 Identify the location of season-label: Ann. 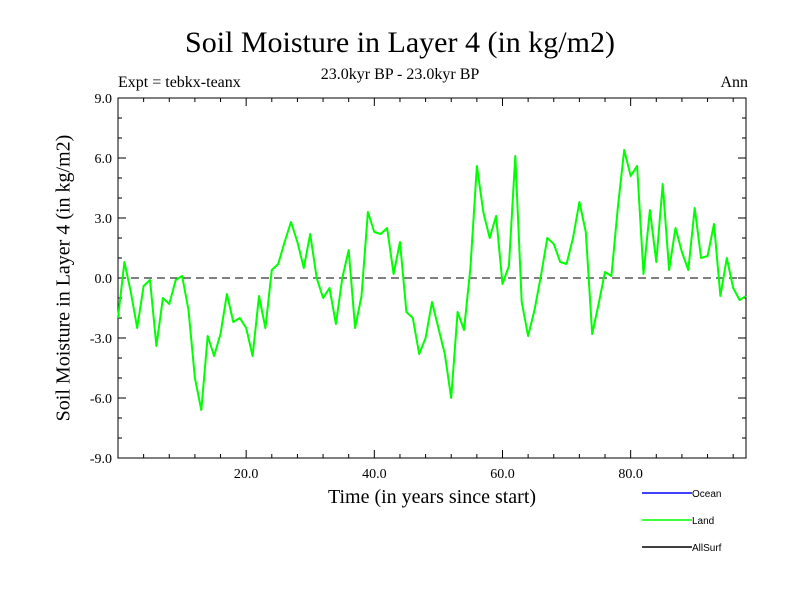
(734, 82).